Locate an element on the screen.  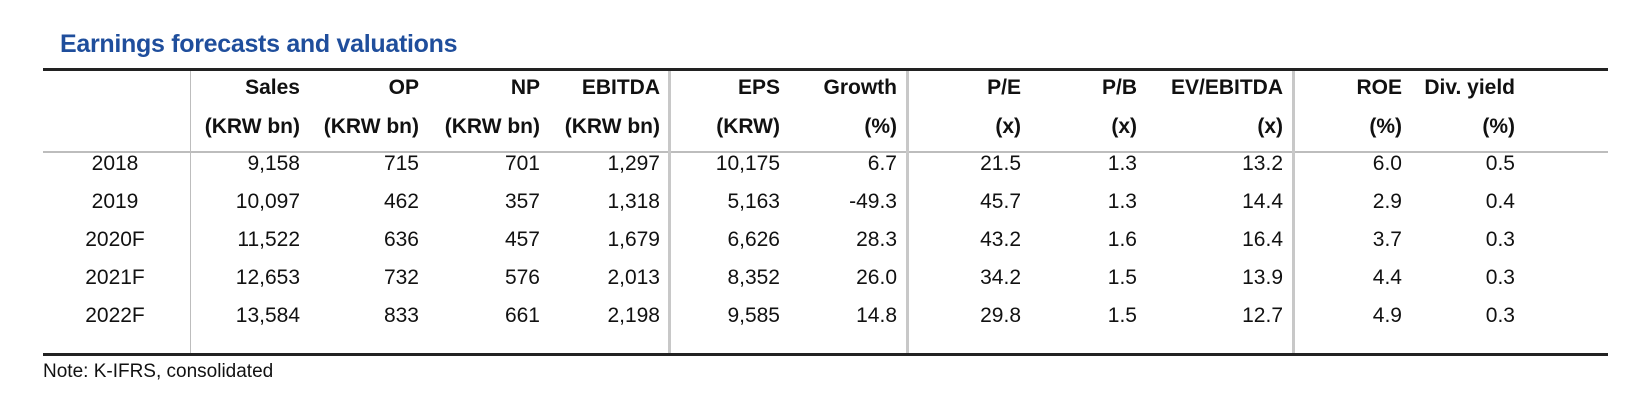
table-cell: 3.7 is located at coordinates (1387, 239).